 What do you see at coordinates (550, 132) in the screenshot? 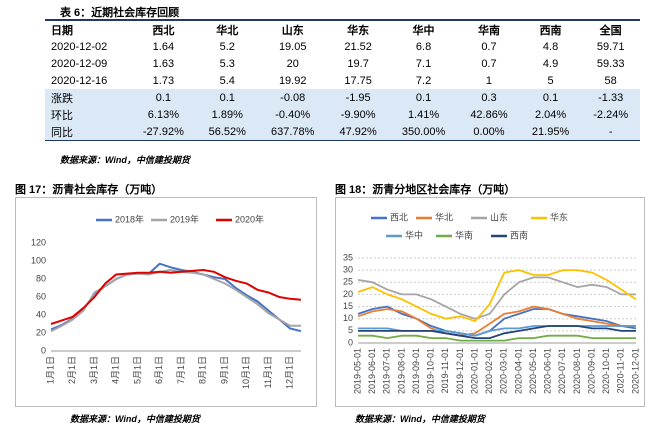
I see `table-cell: 21.95%` at bounding box center [550, 132].